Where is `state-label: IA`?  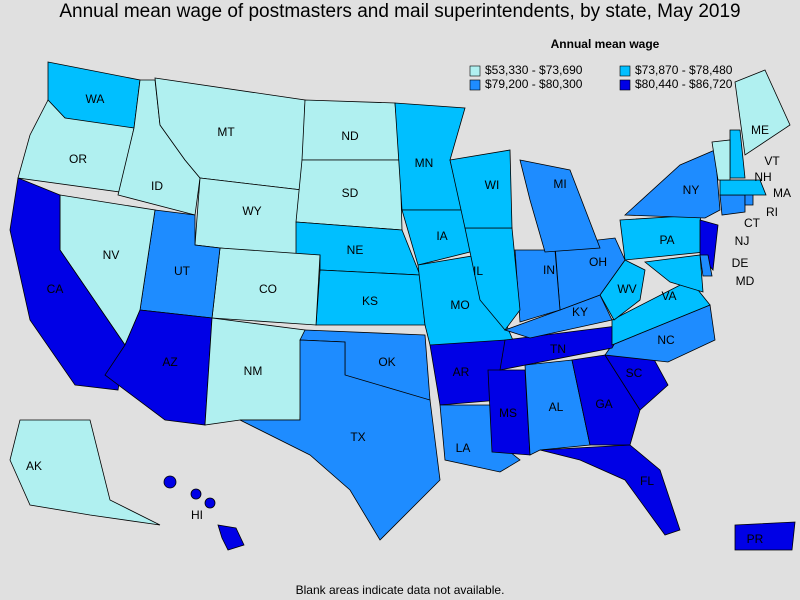 state-label: IA is located at coordinates (441, 236).